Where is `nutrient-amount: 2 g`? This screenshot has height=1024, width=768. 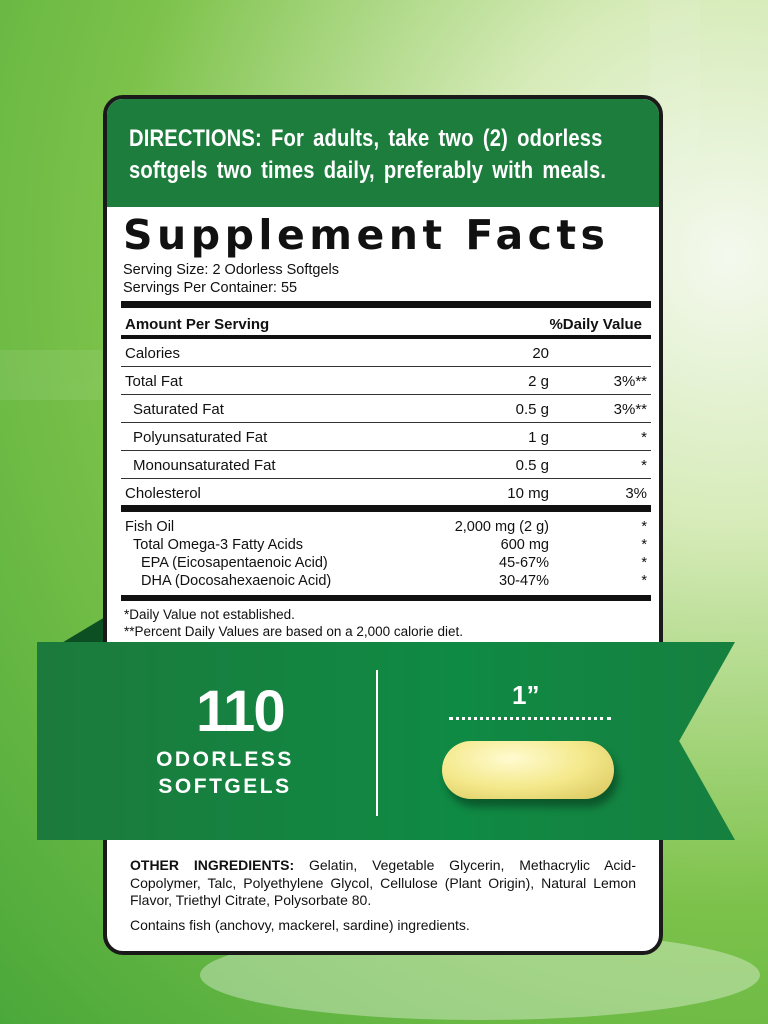
nutrient-amount: 2 g is located at coordinates (538, 381).